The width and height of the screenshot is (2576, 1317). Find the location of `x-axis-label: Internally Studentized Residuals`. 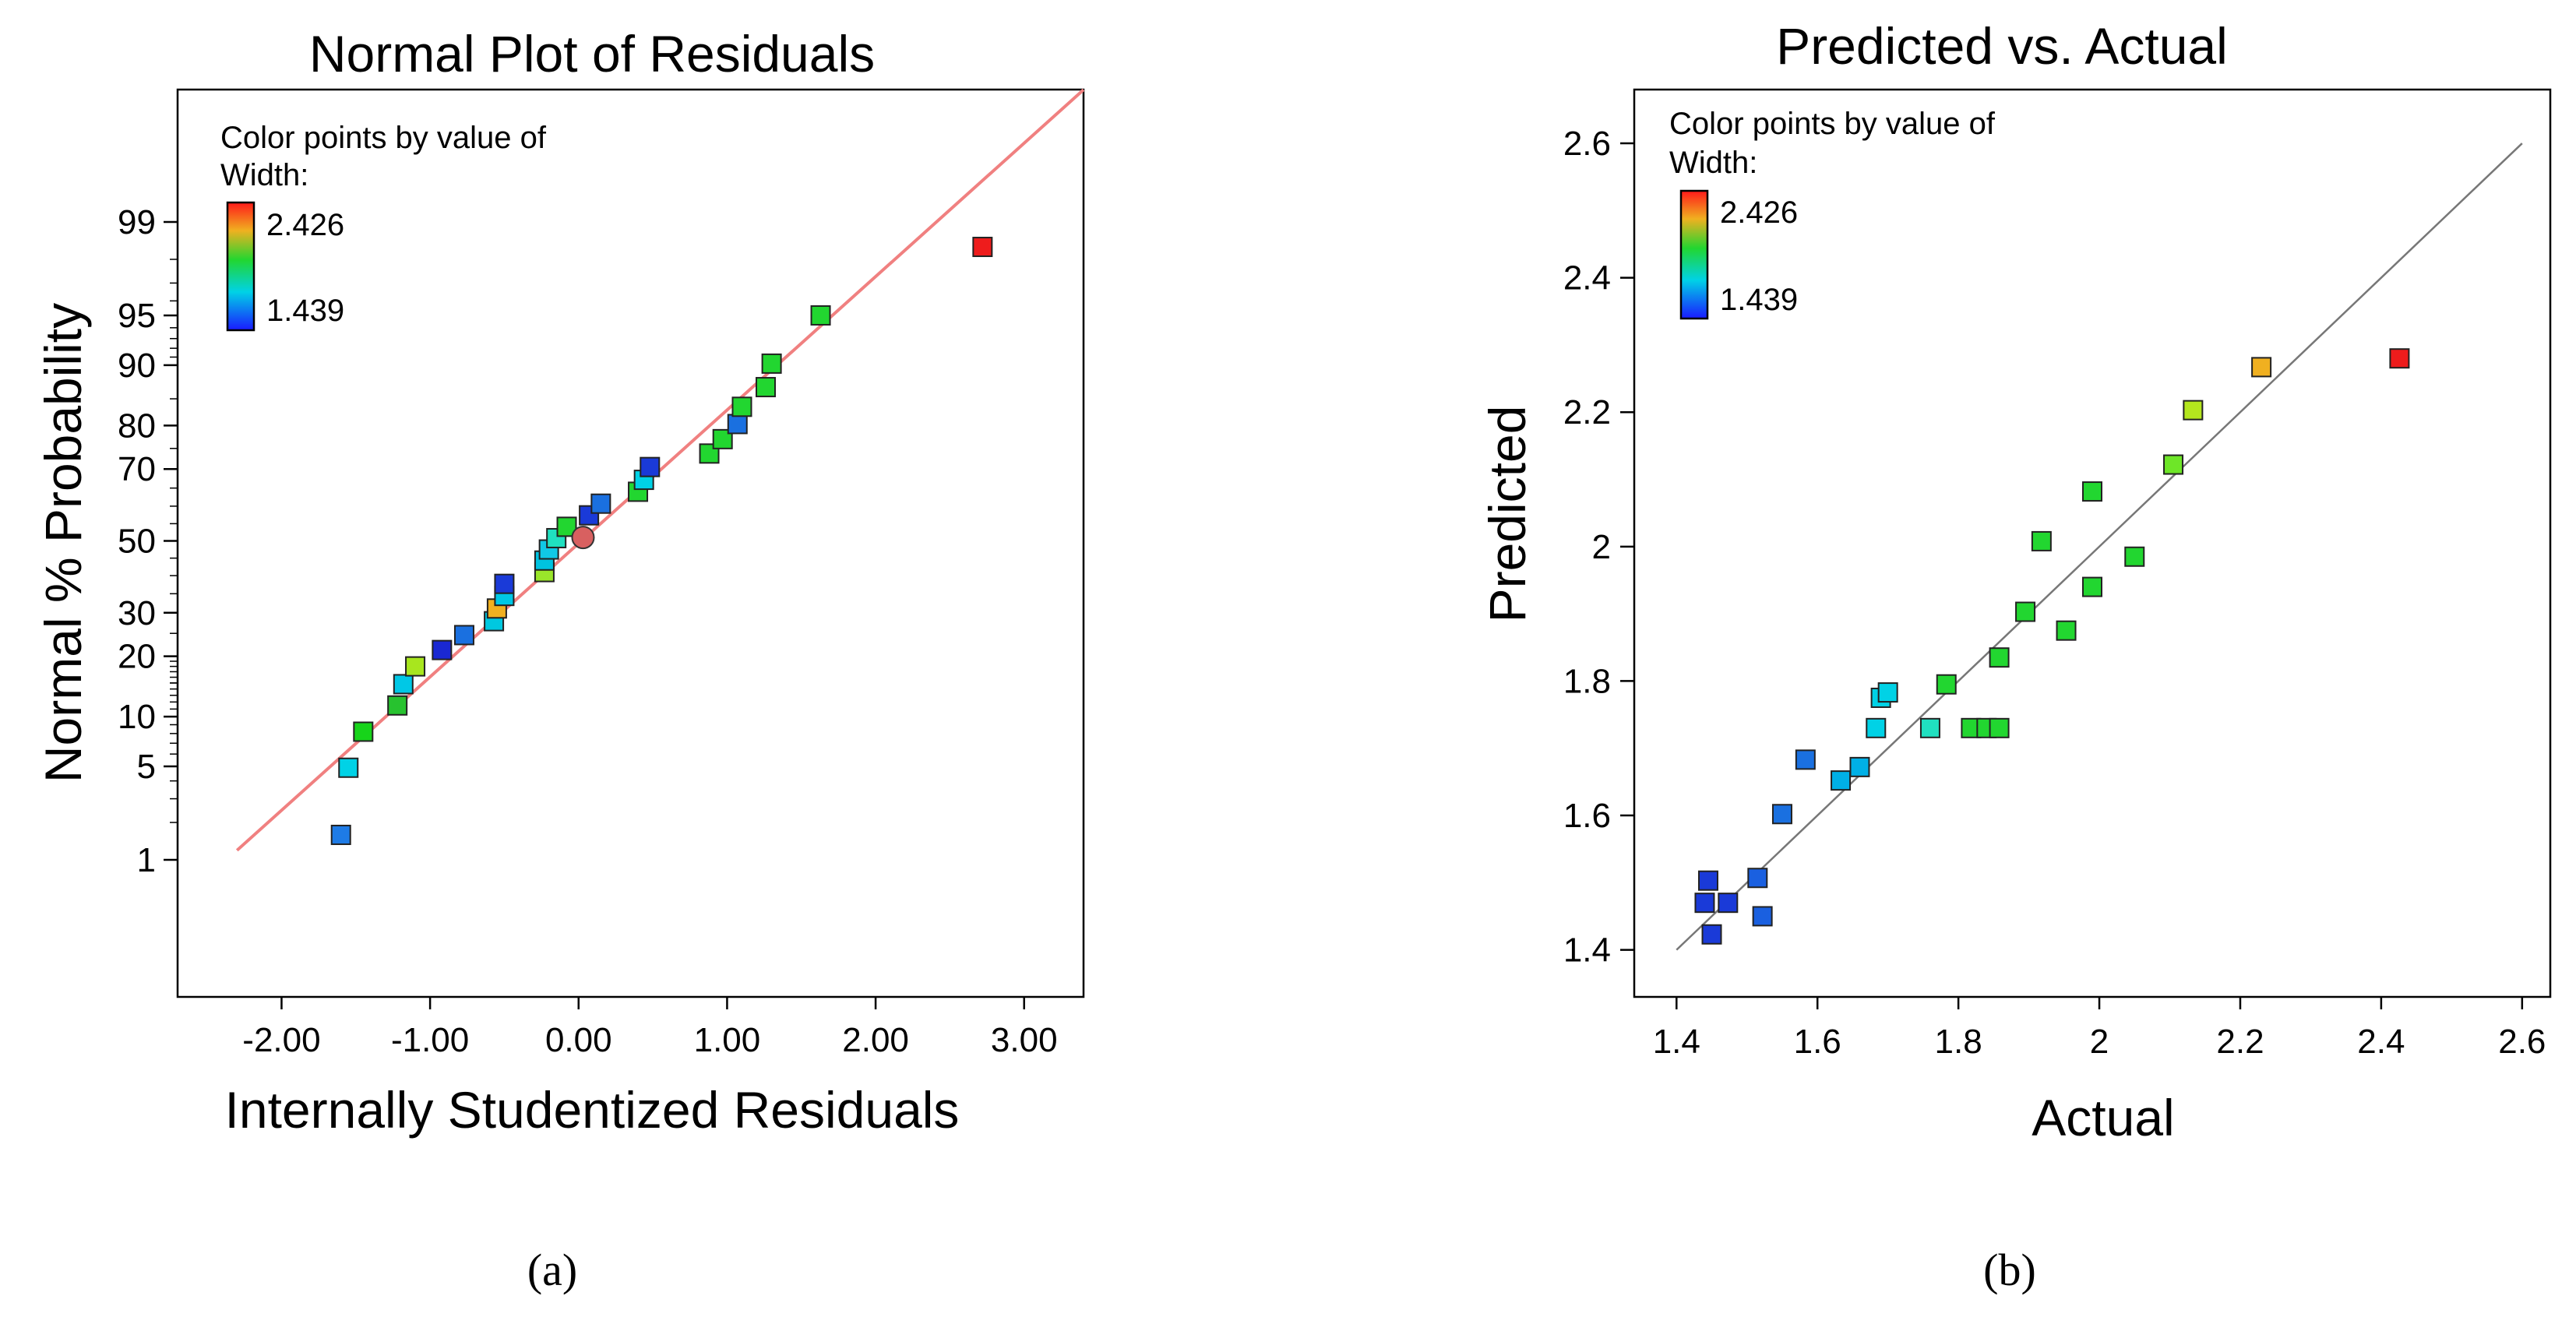

x-axis-label: Internally Studentized Residuals is located at coordinates (592, 1110).